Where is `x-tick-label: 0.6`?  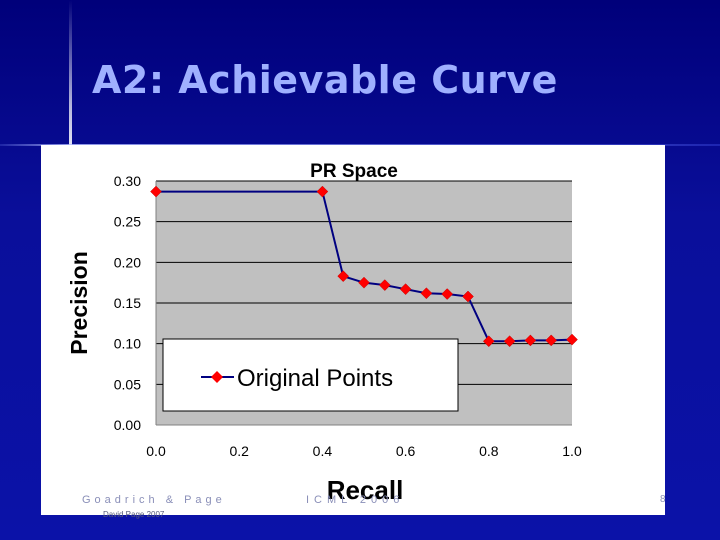 x-tick-label: 0.6 is located at coordinates (406, 451).